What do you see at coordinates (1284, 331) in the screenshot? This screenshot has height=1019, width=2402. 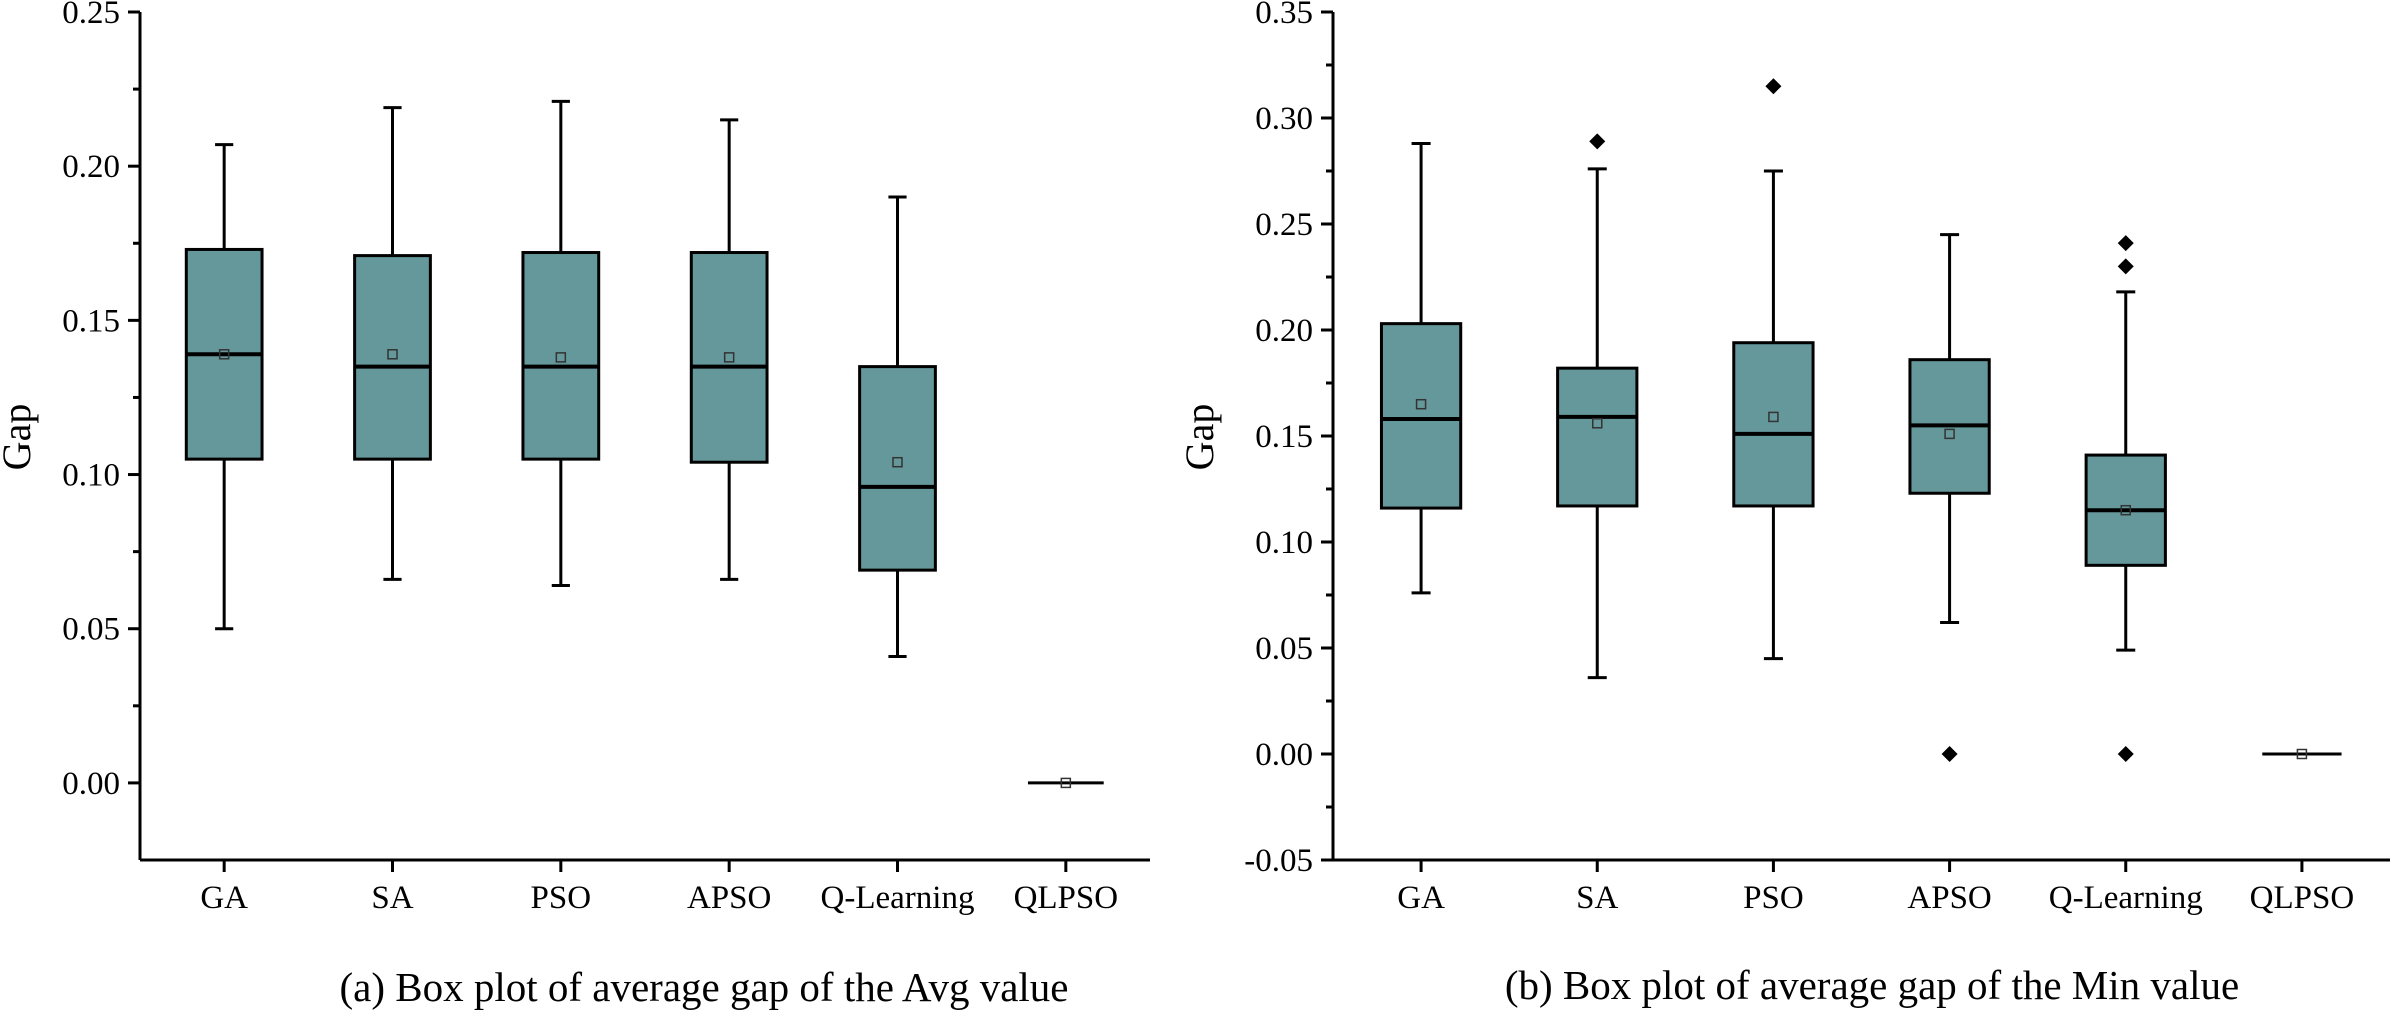 I see `chart-b-y-tick-label: 0.20` at bounding box center [1284, 331].